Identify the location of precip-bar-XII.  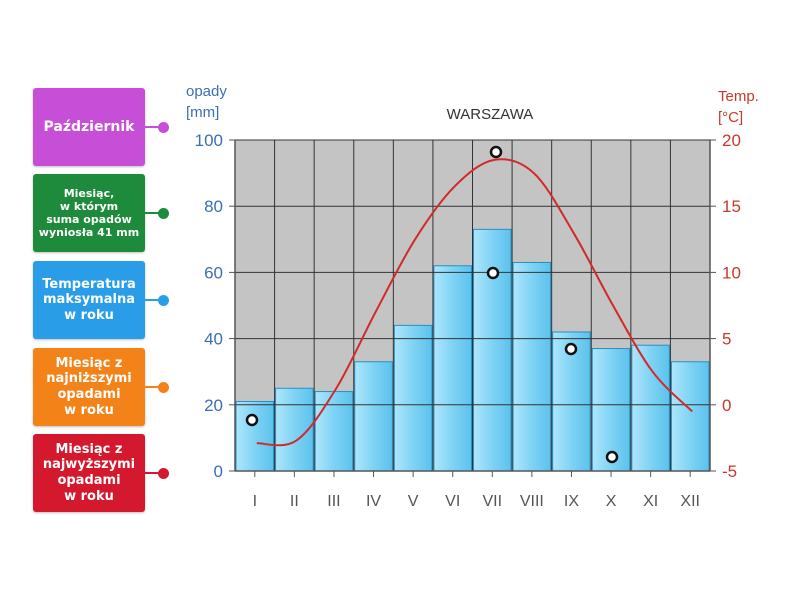
(690, 416).